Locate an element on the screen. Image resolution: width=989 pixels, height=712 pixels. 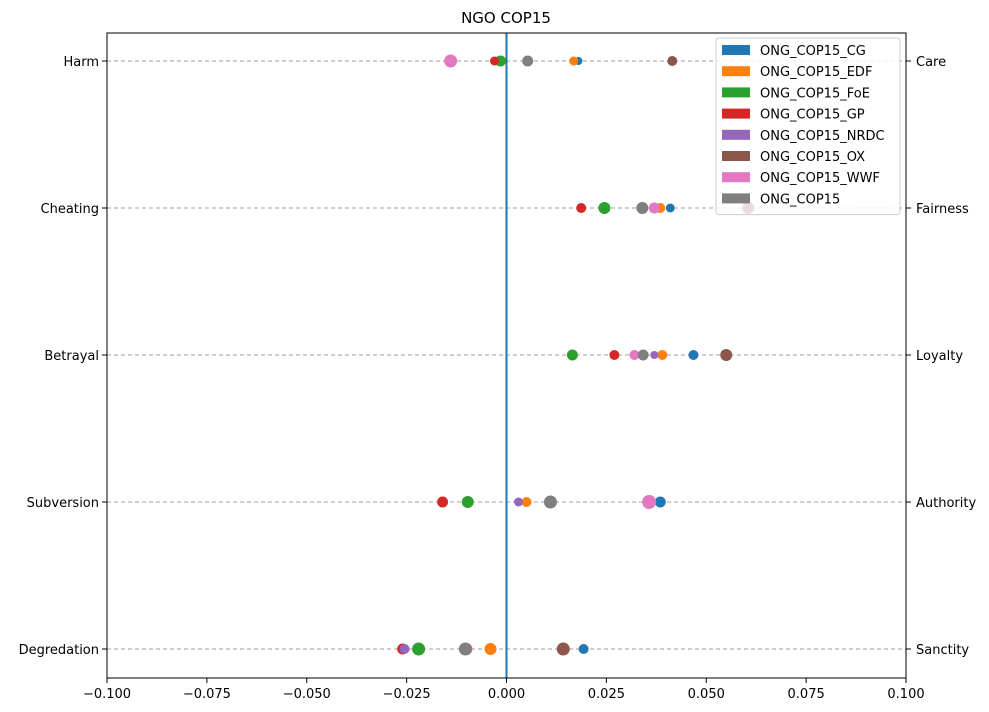
legend-label: ONG_COP15_WWF is located at coordinates (820, 178).